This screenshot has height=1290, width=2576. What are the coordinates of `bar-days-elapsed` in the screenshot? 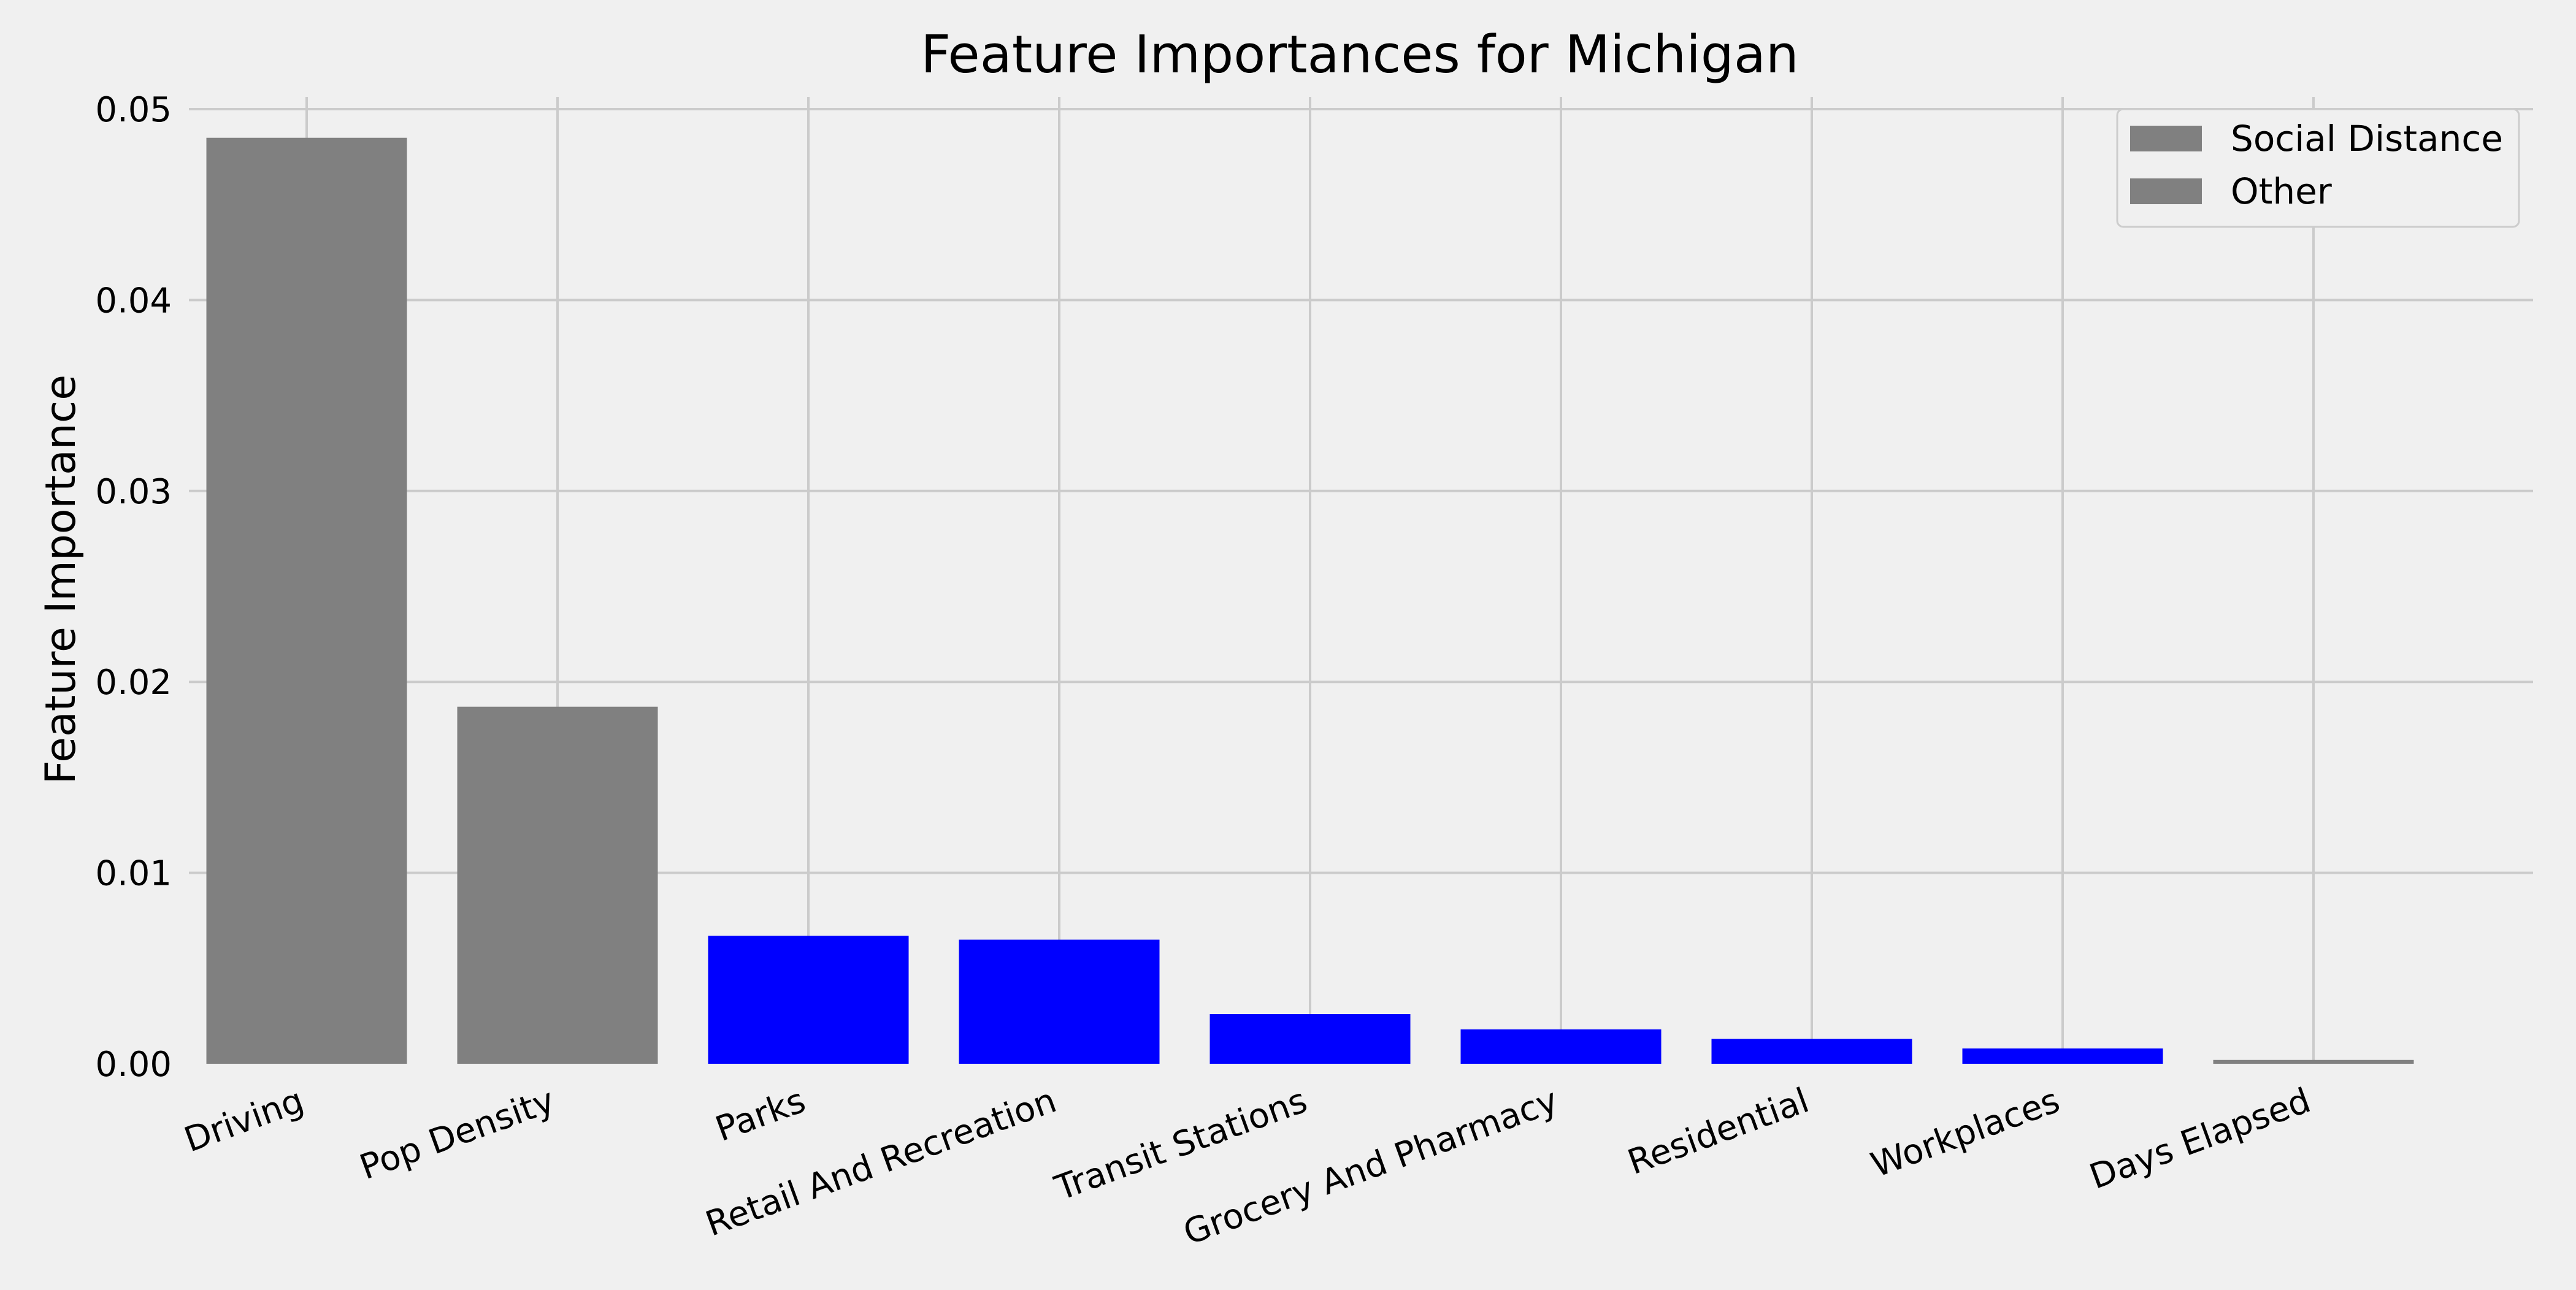 It's located at (2313, 1061).